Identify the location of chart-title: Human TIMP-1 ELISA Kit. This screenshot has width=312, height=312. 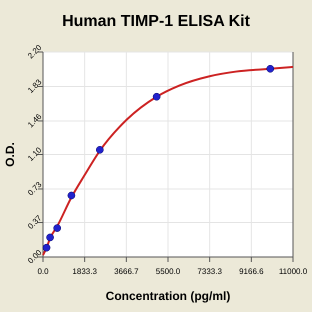
(156, 21).